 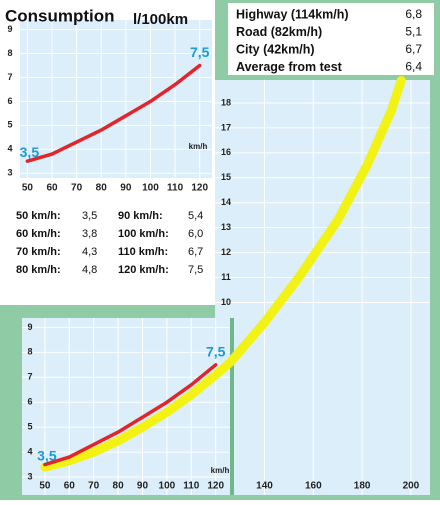 I want to click on y-tick-label: 15, so click(x=226, y=177).